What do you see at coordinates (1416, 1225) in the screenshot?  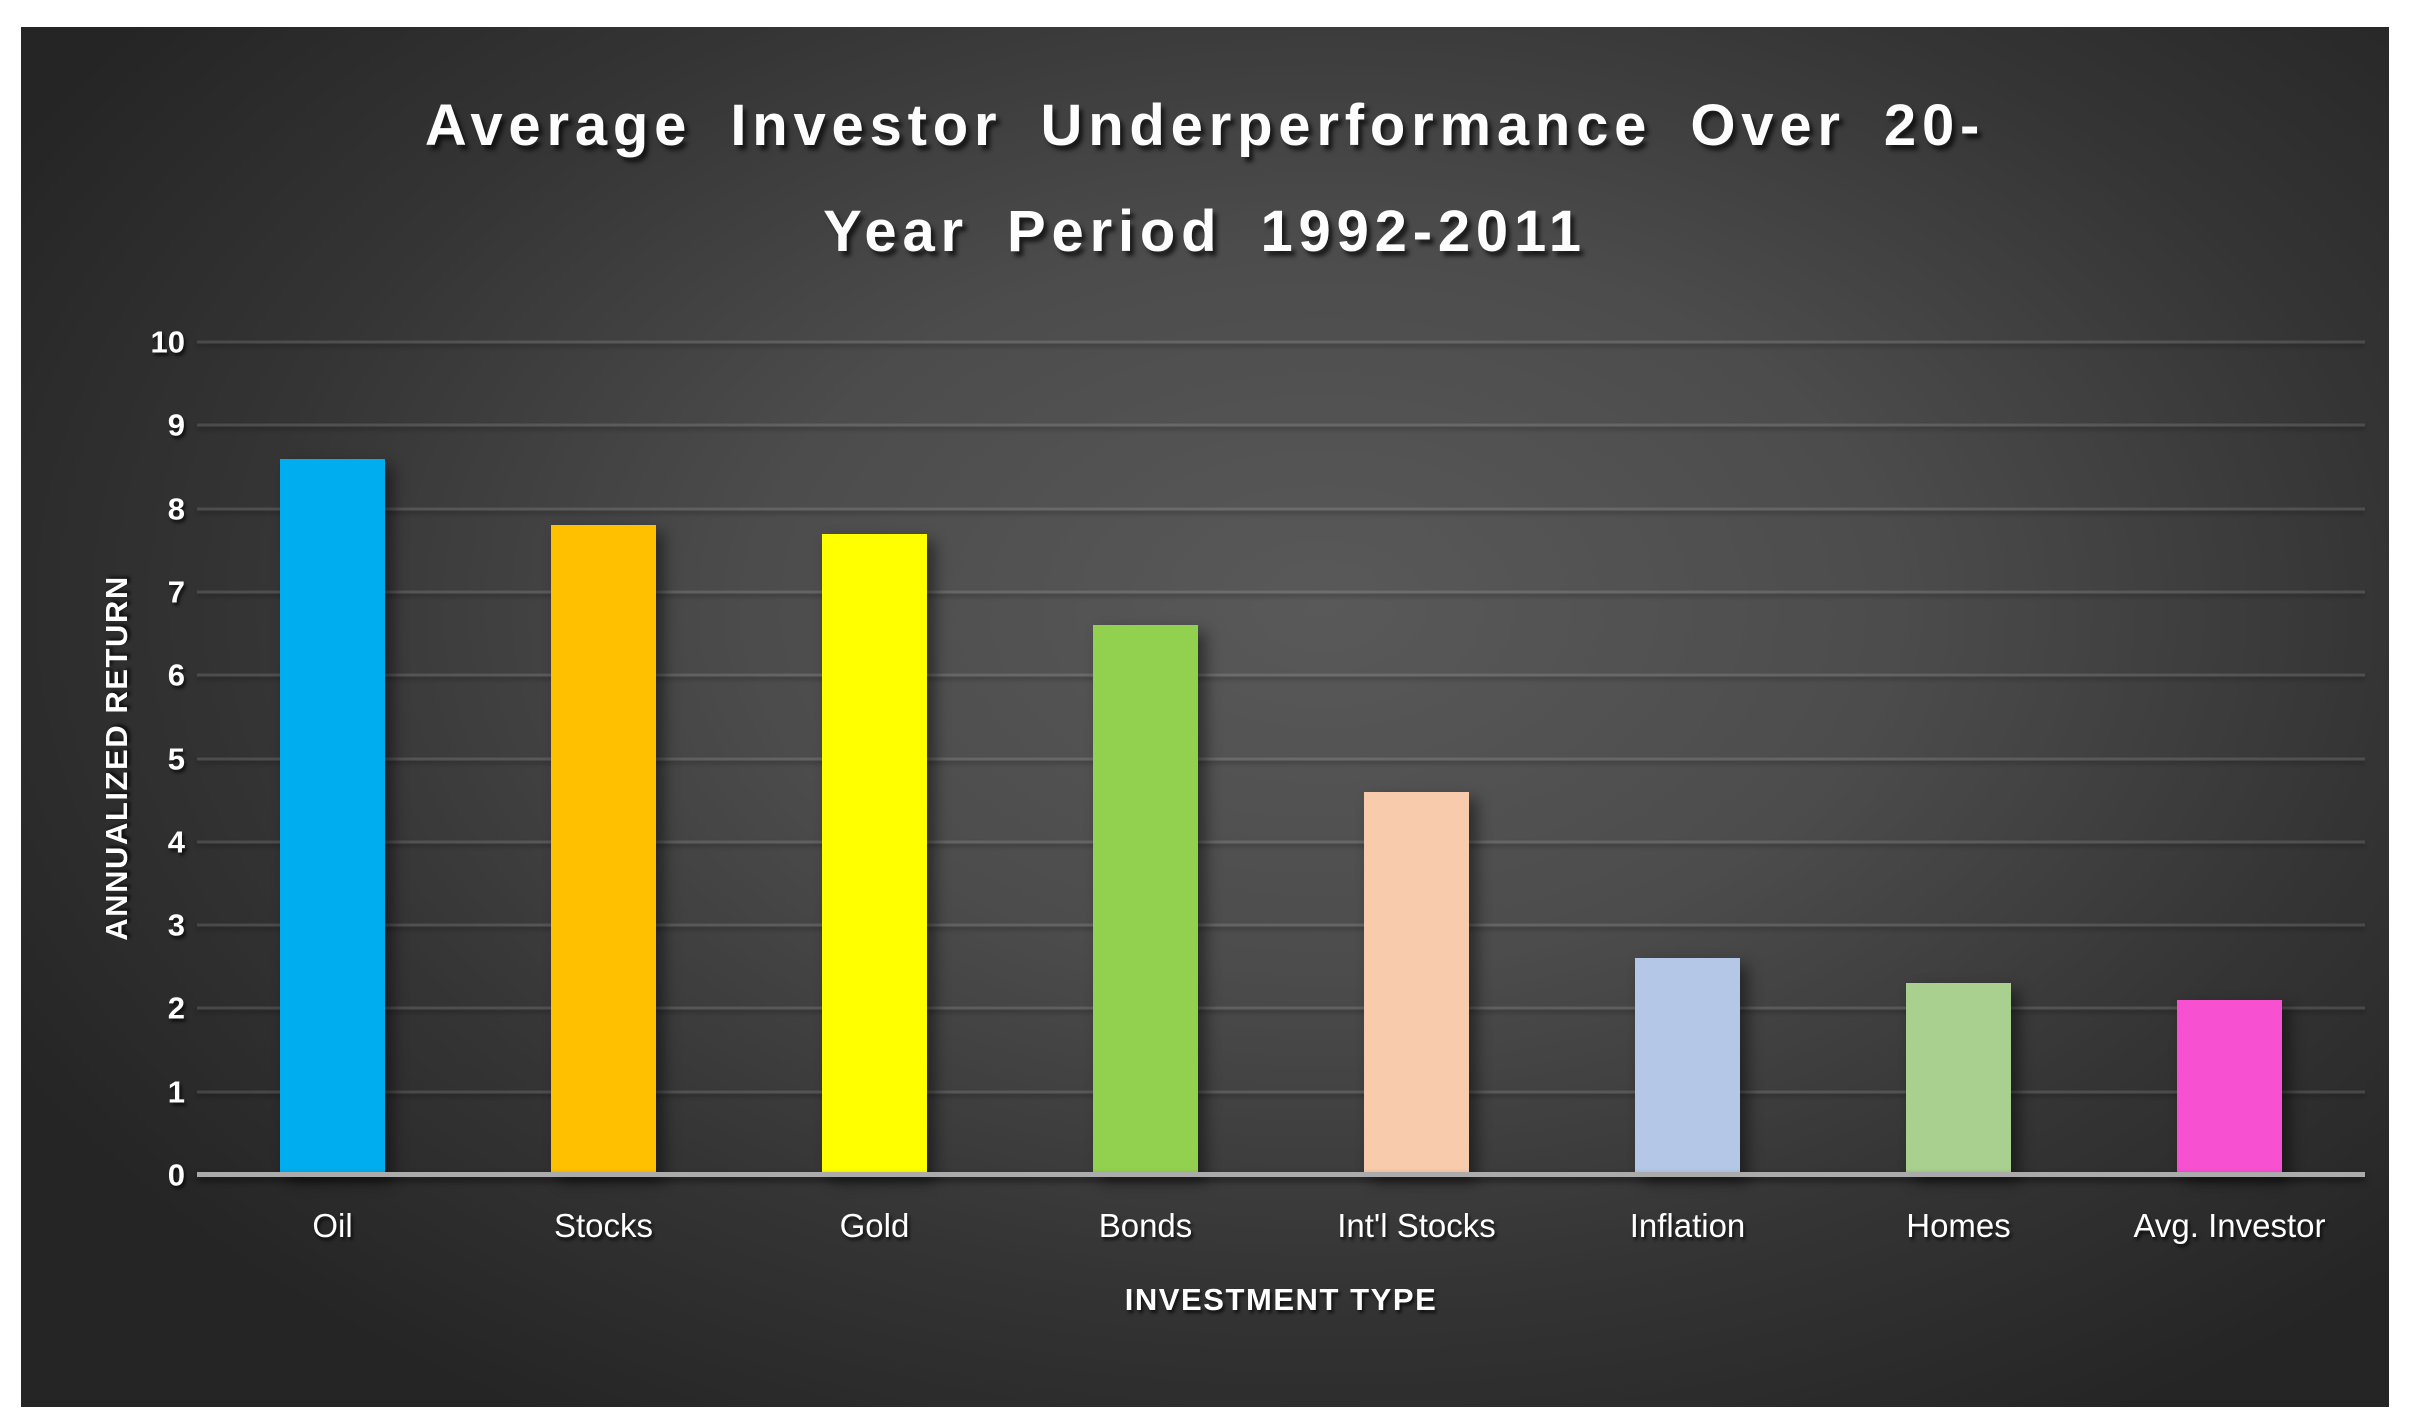 I see `x-category-label: Int'l Stocks` at bounding box center [1416, 1225].